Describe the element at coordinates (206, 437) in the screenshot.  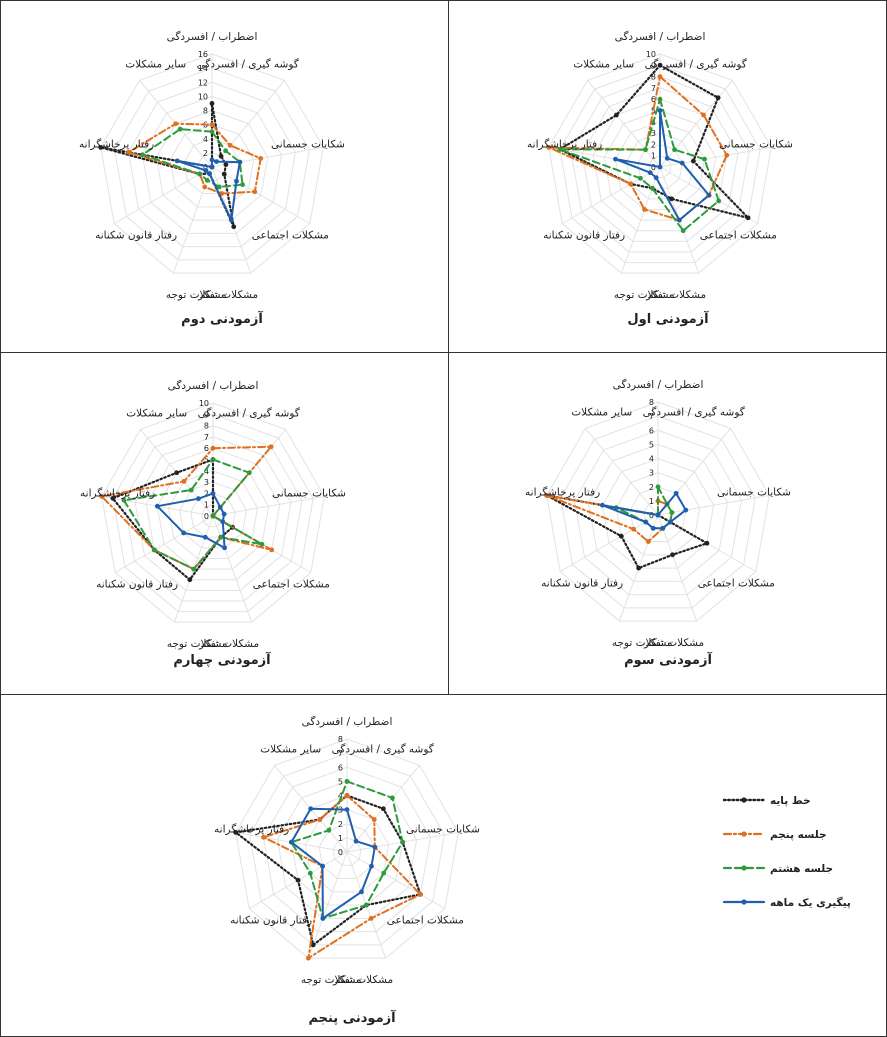
I see `radial-tick-label: 7` at that location.